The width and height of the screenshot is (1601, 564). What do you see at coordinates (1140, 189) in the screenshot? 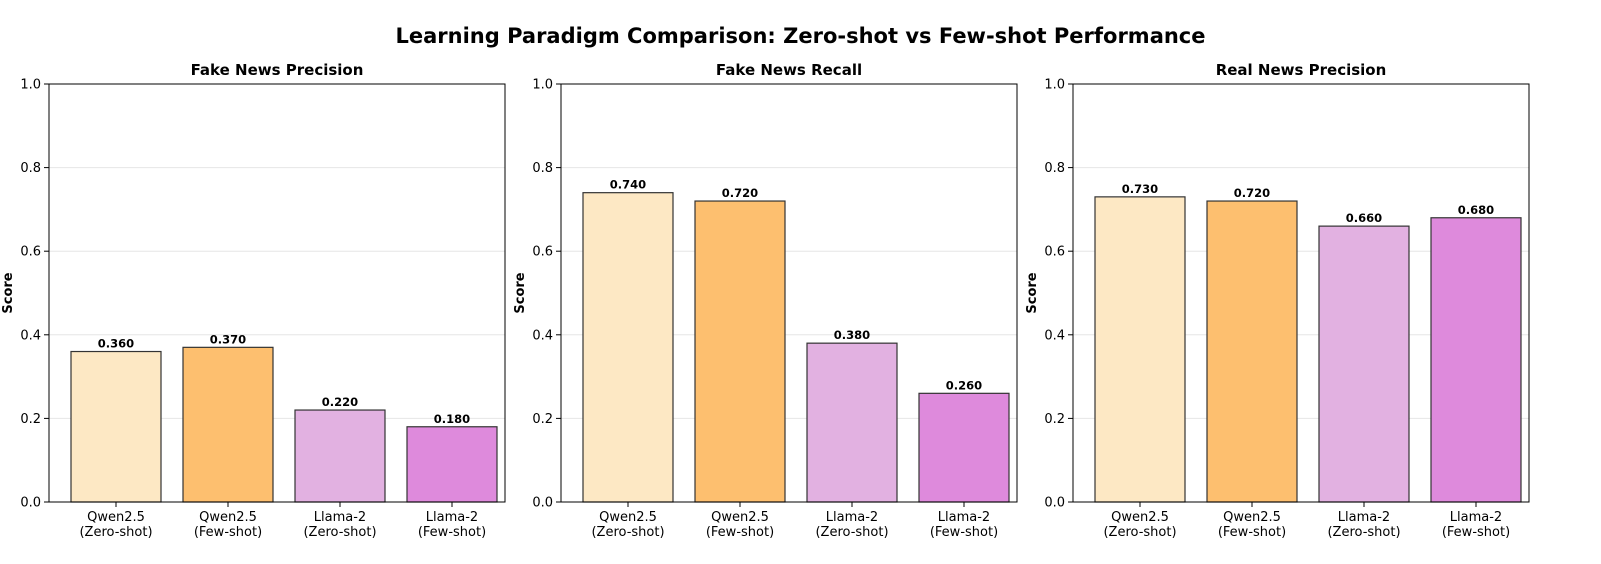
I see `data-label: 0.730` at bounding box center [1140, 189].